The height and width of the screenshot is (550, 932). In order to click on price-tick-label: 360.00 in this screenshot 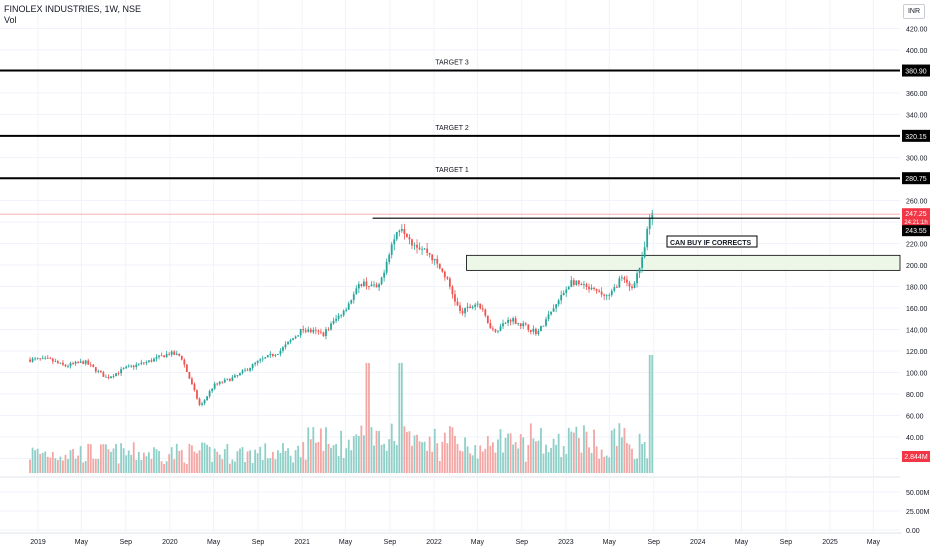, I will do `click(917, 94)`.